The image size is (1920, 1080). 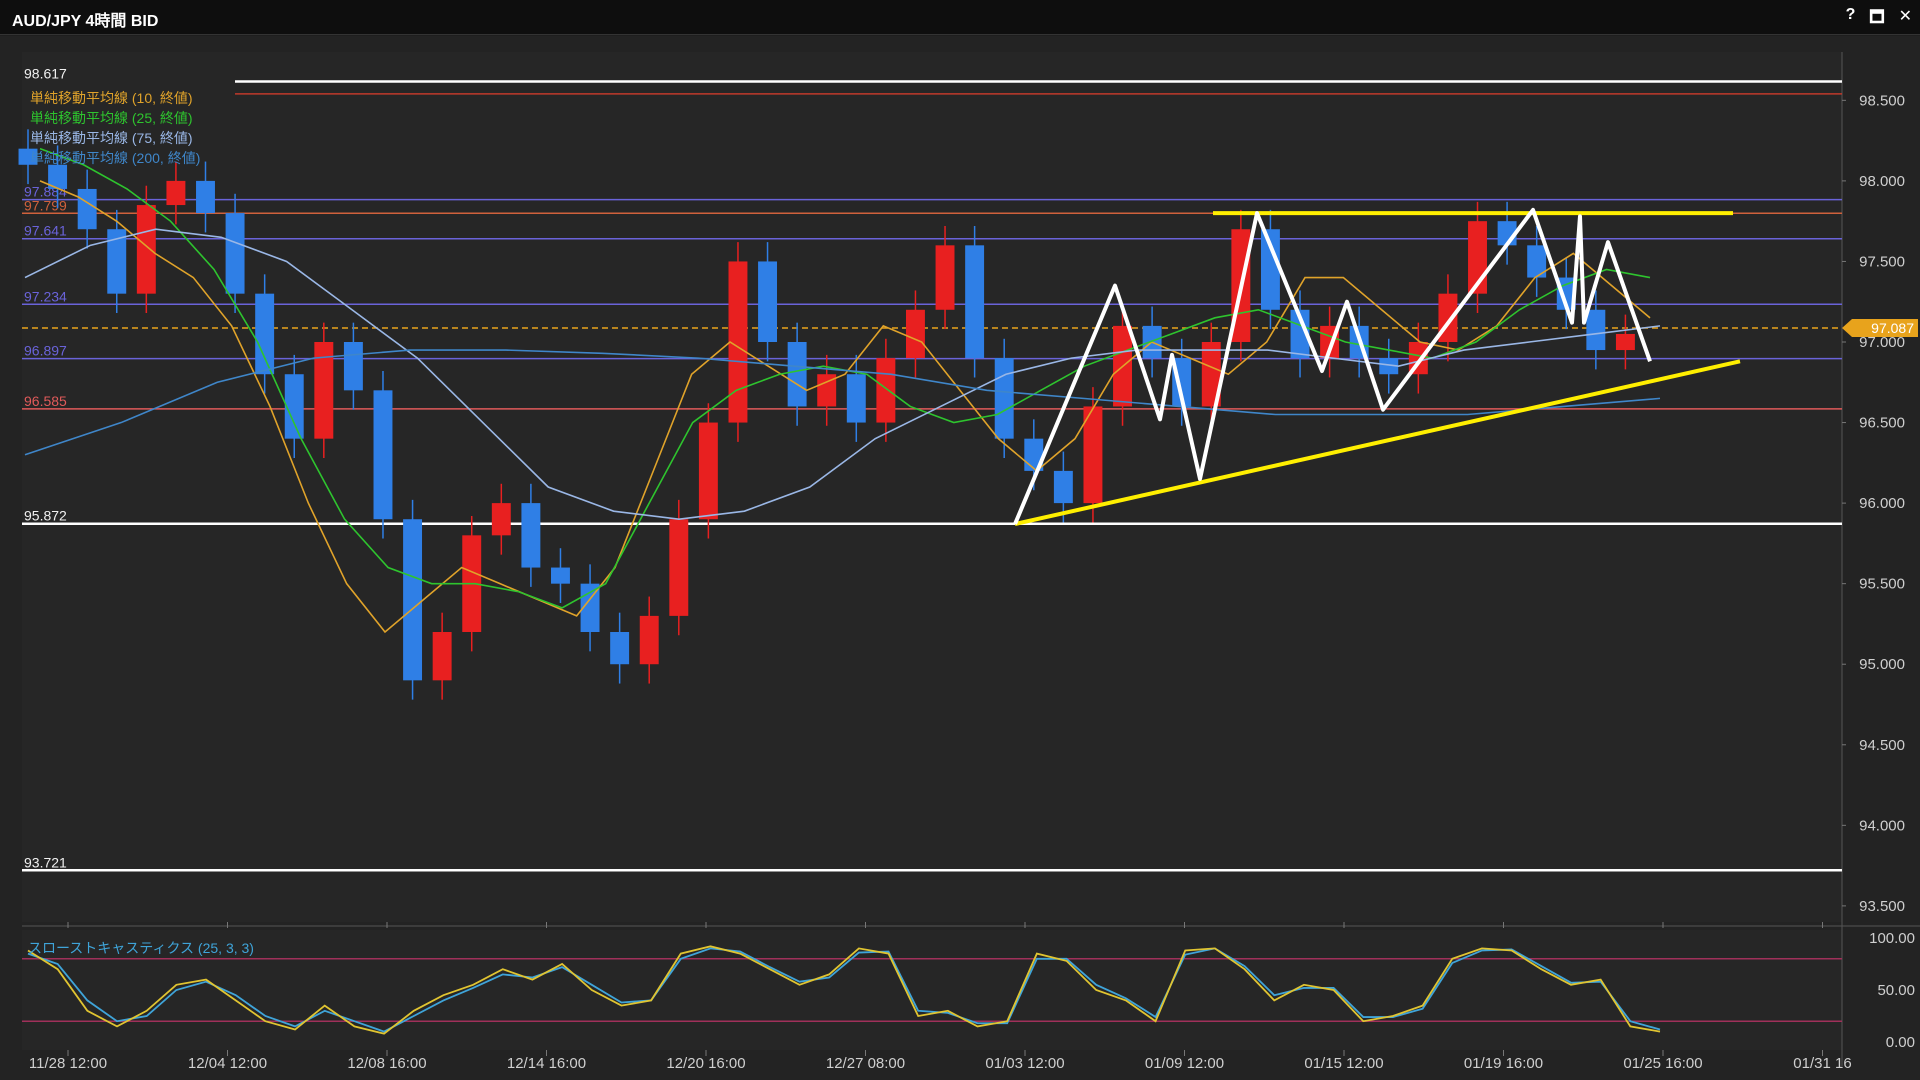 I want to click on y-tick-label: 94.000, so click(x=1882, y=825).